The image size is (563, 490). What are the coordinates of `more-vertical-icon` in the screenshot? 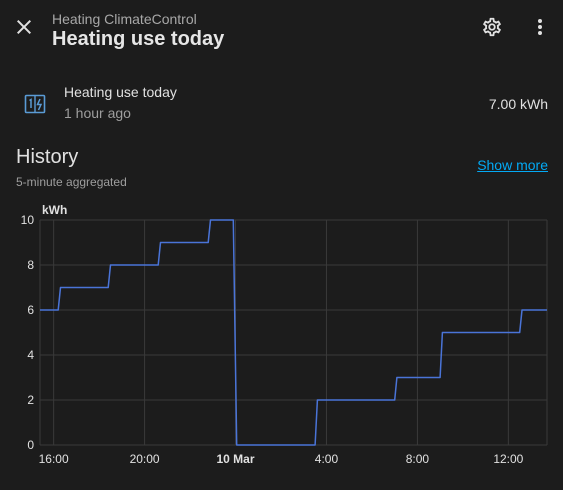 It's located at (540, 27).